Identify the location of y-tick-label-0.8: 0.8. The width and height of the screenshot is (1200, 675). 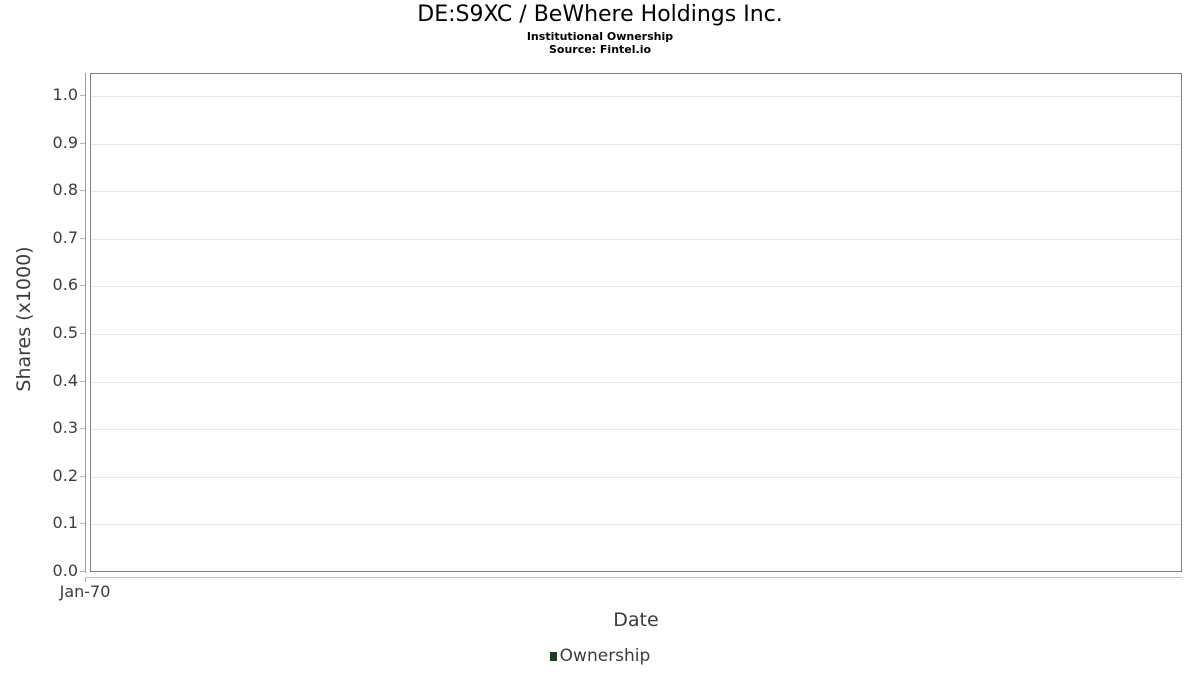
(65, 190).